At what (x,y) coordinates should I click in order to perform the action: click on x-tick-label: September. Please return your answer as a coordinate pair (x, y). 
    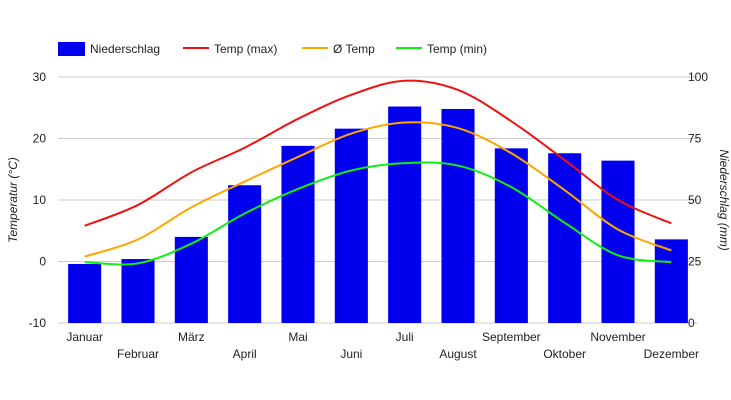
    Looking at the image, I should click on (511, 337).